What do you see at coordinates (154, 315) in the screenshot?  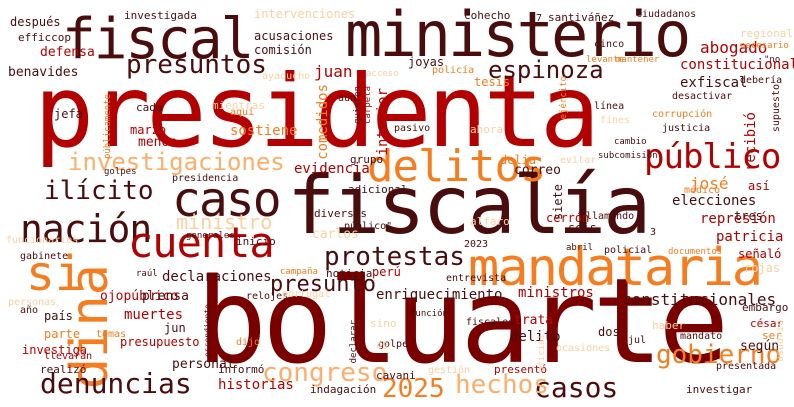 I see `word-muertes: muertes` at bounding box center [154, 315].